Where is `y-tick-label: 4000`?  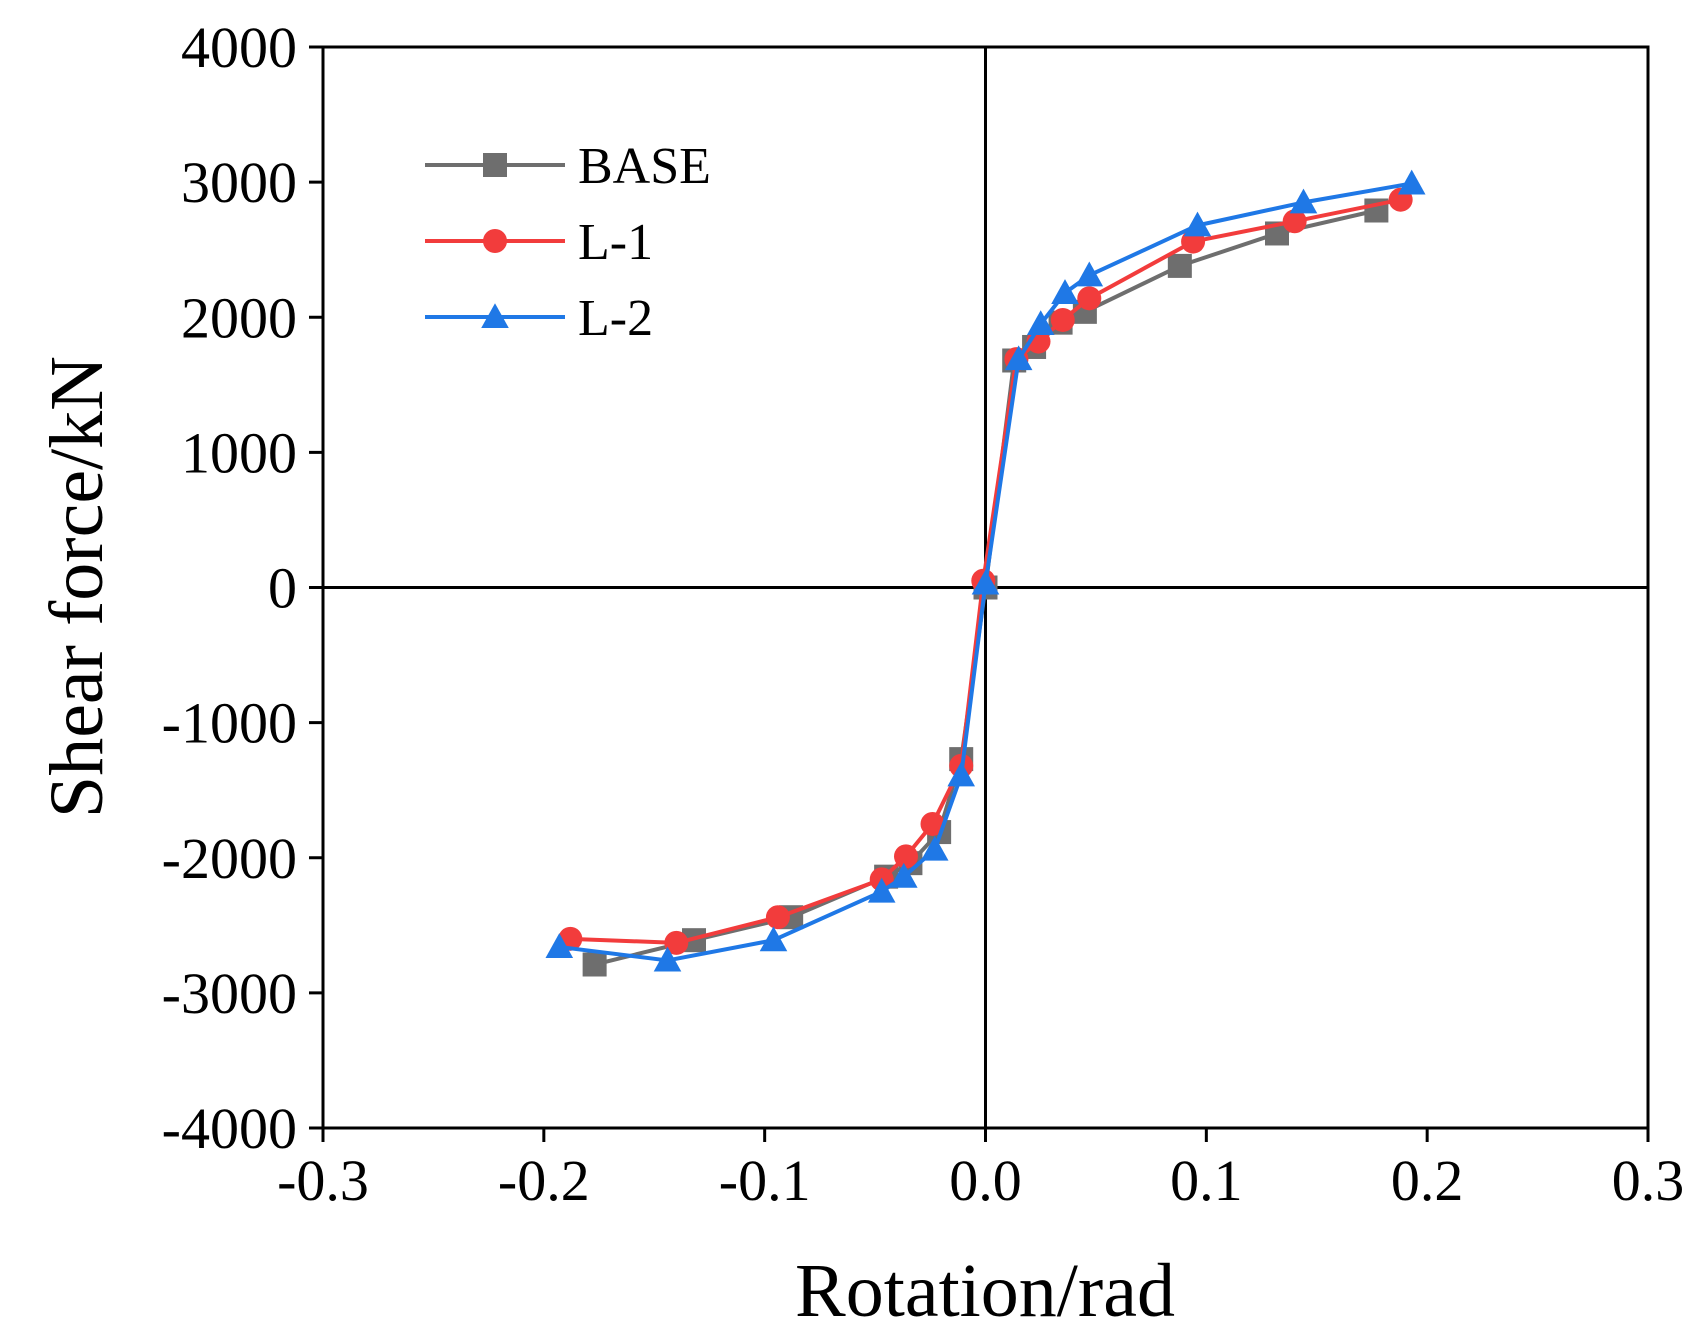 y-tick-label: 4000 is located at coordinates (239, 47).